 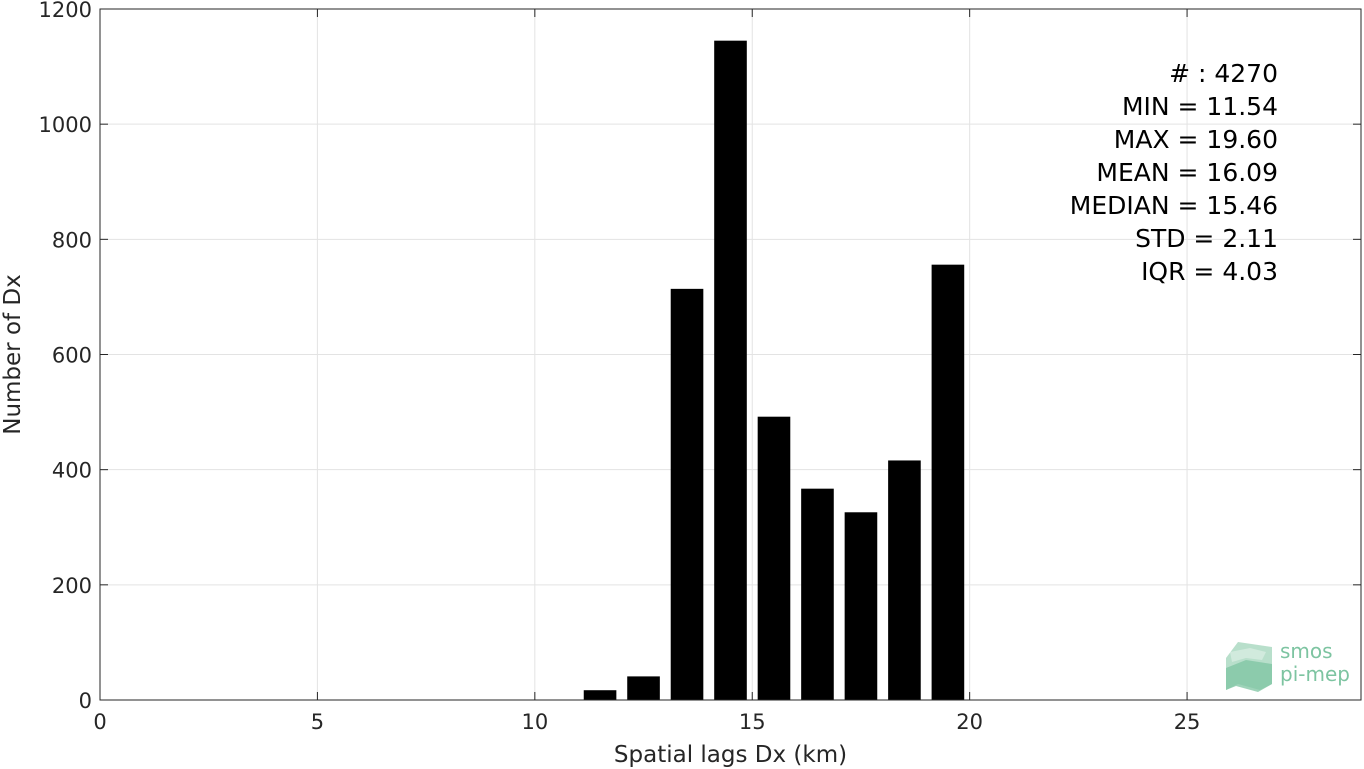 I want to click on stat-line: IQR = 4.03, so click(x=1209, y=271).